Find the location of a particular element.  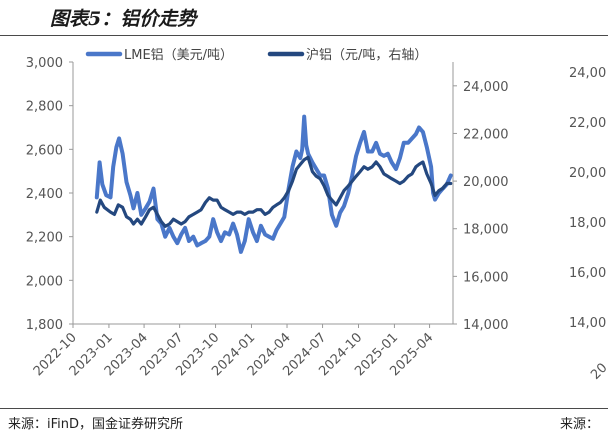

figure-title: 图表5：铝价走势 is located at coordinates (123, 19).